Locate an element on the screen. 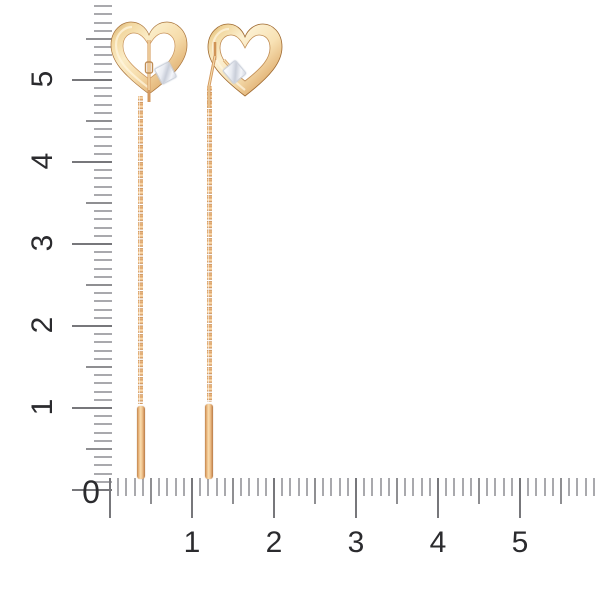  horizontal-ruler is located at coordinates (354, 498).